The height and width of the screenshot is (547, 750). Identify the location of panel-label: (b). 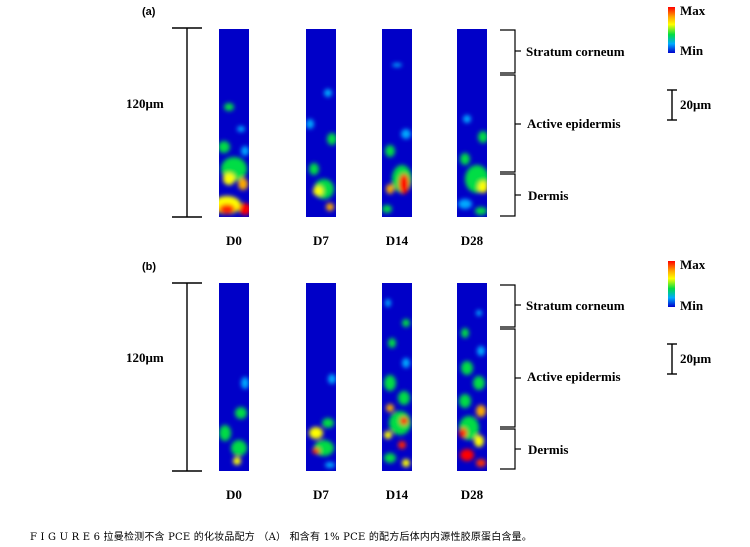
(149, 267).